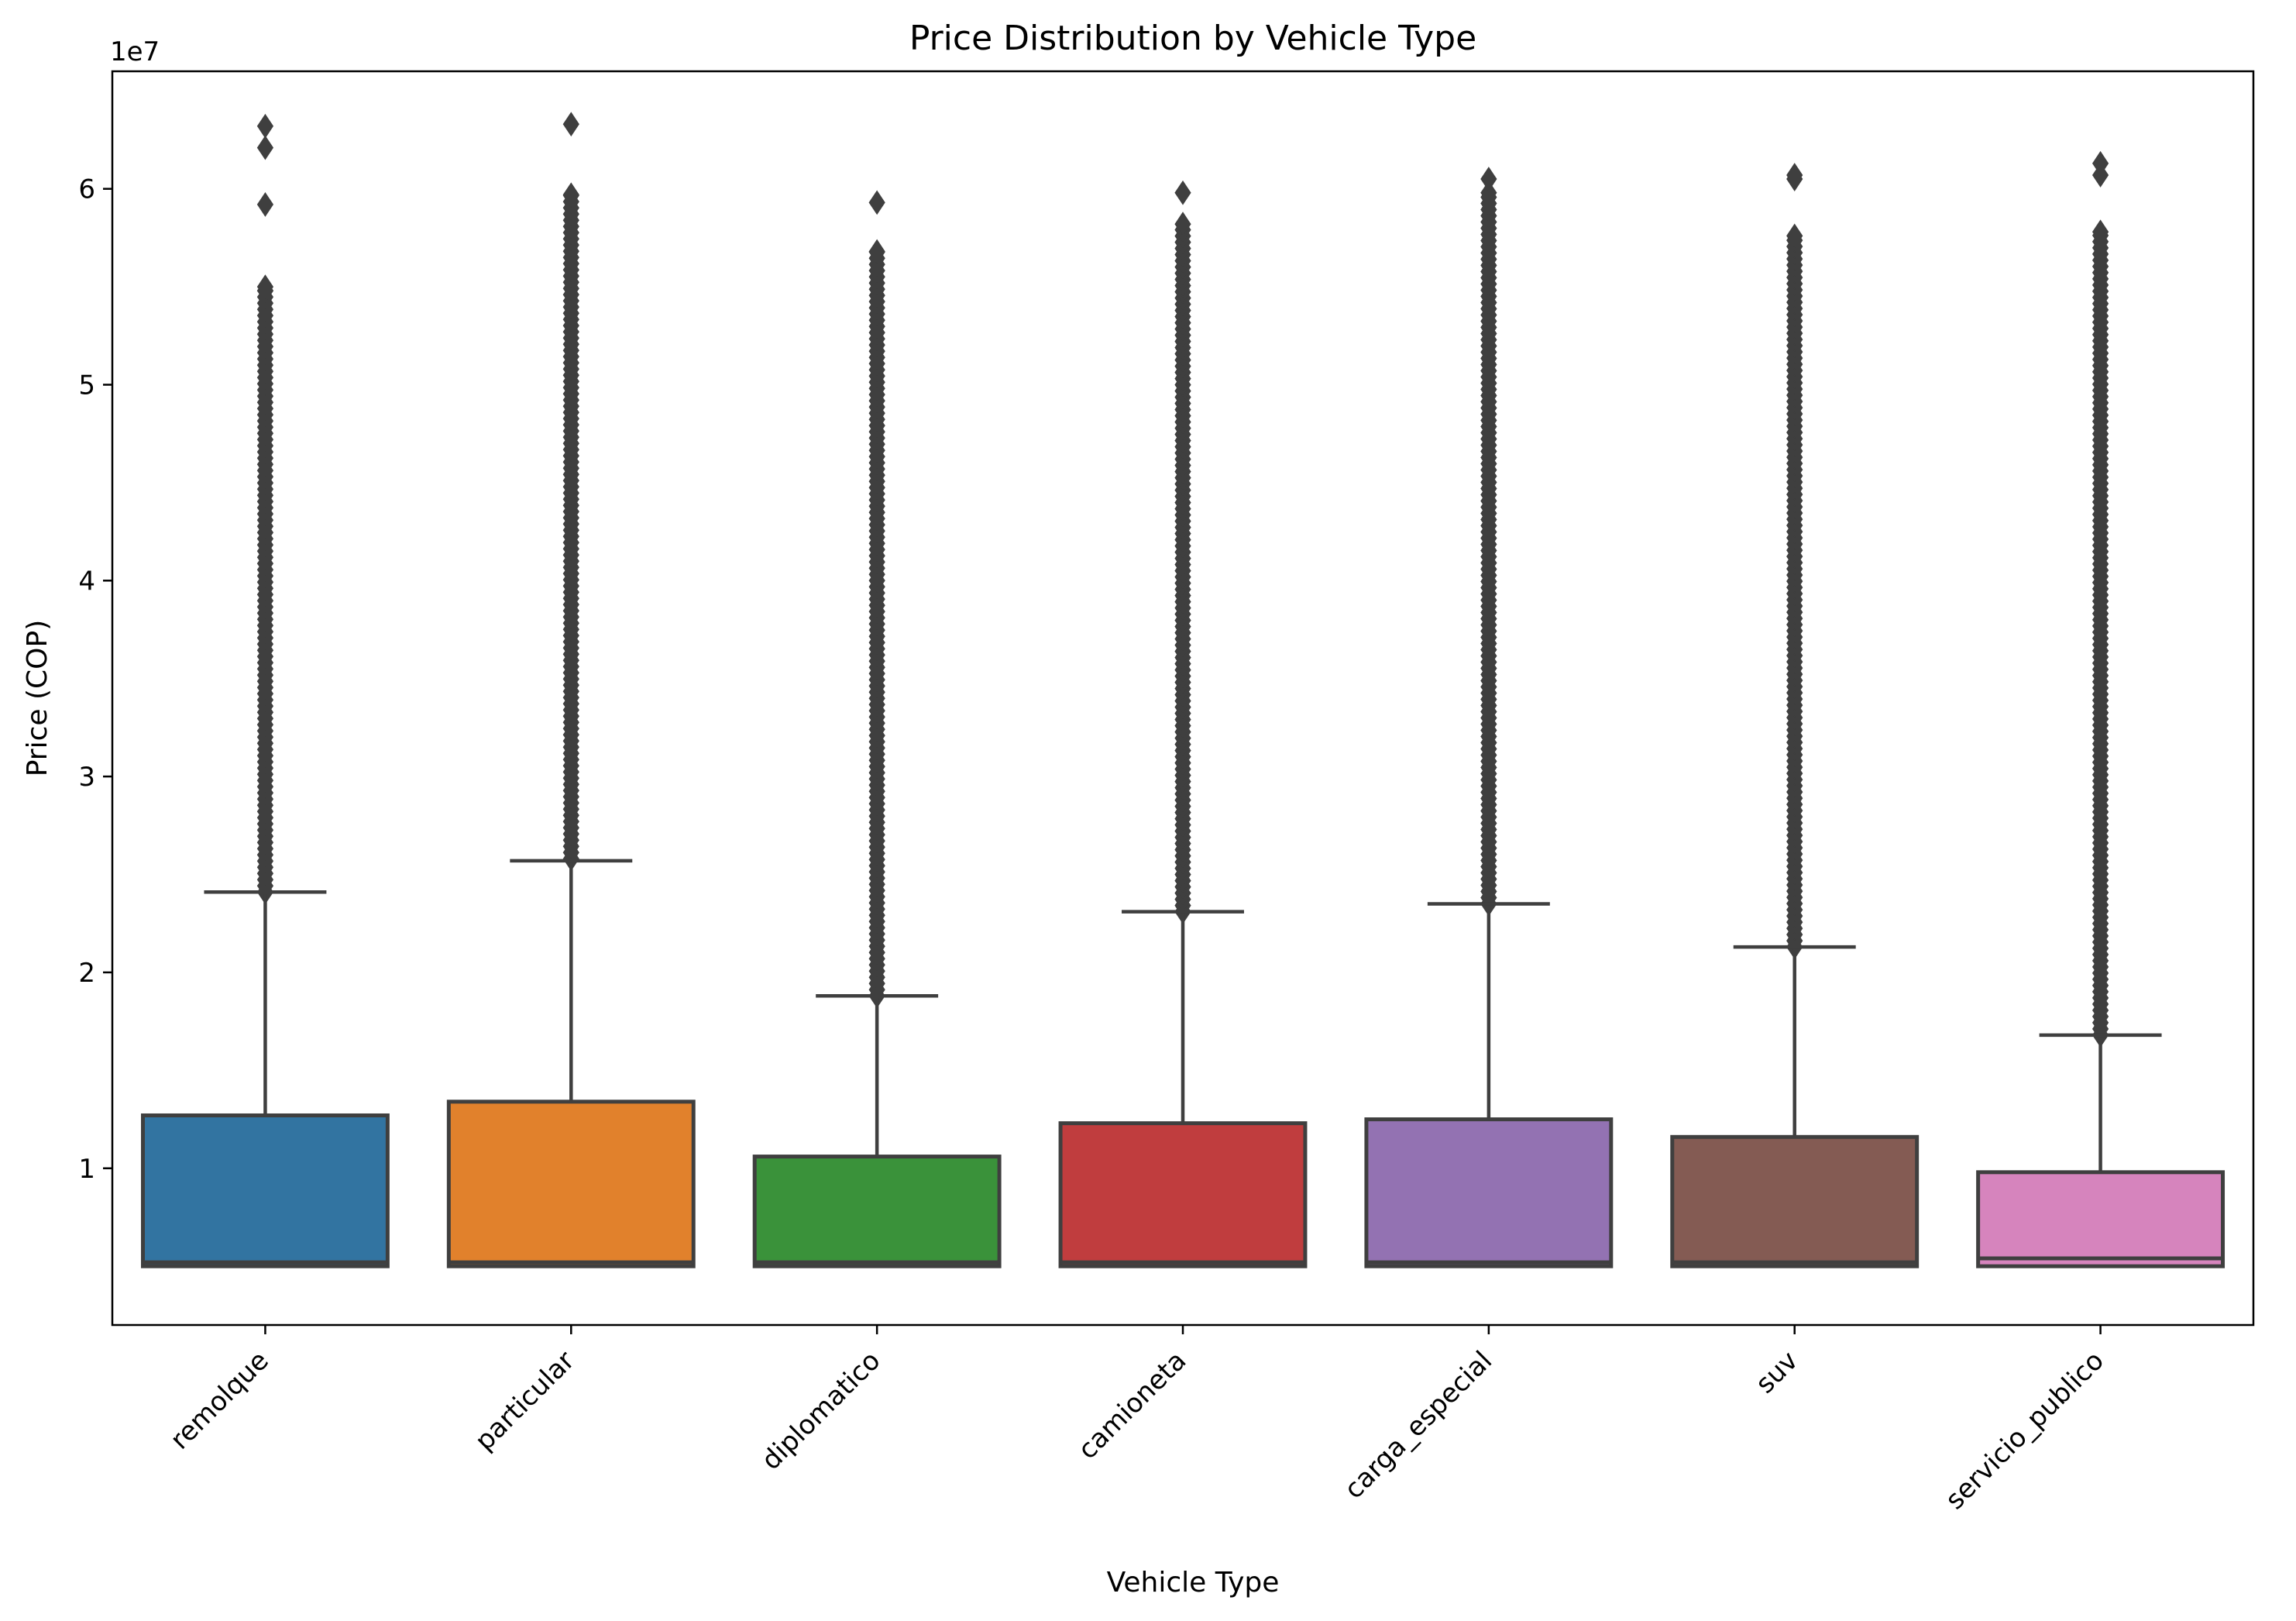 The image size is (2296, 1621). I want to click on y-axis-label: Price (COP), so click(37, 698).